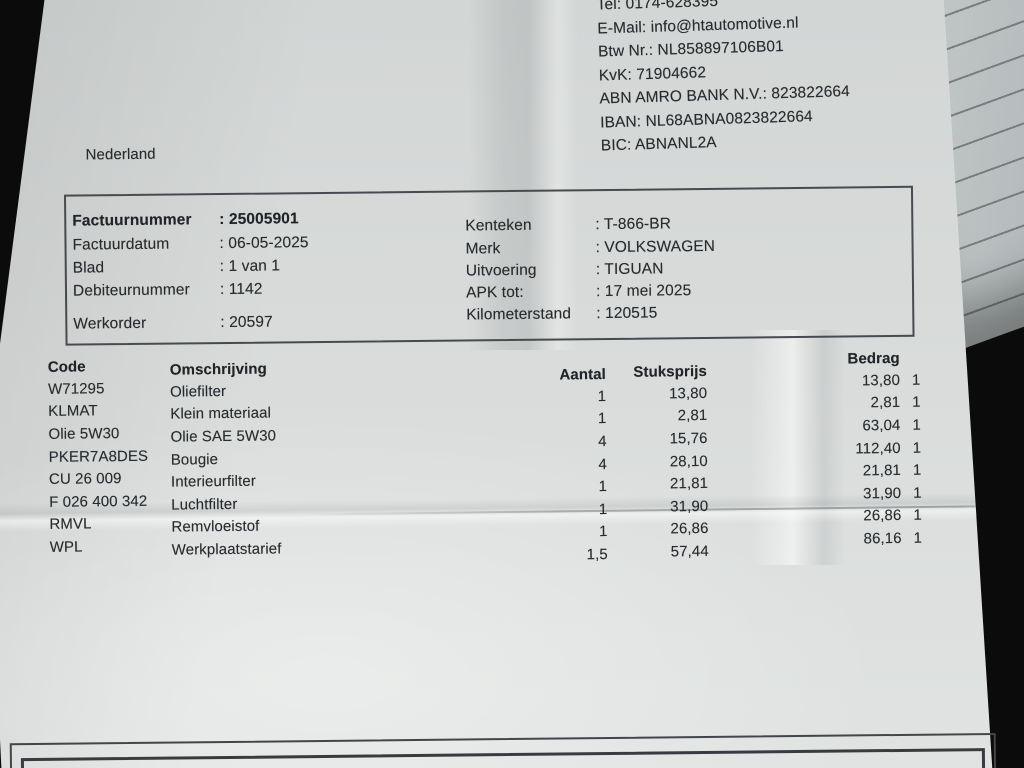 Image resolution: width=1024 pixels, height=768 pixels. Describe the element at coordinates (85, 479) in the screenshot. I see `item-code: CU 26 009` at that location.